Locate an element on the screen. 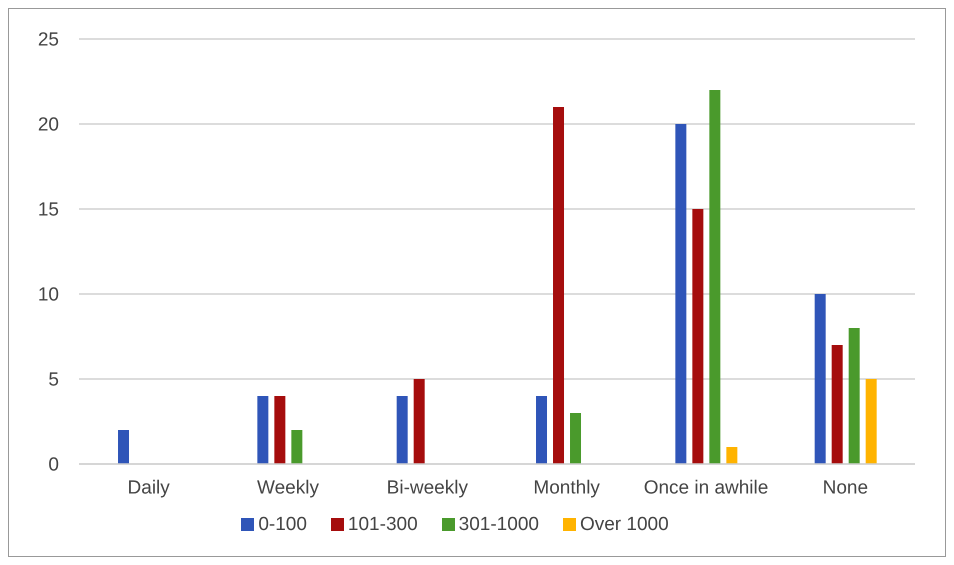 Image resolution: width=954 pixels, height=565 pixels. legend-label: 101-300 is located at coordinates (383, 524).